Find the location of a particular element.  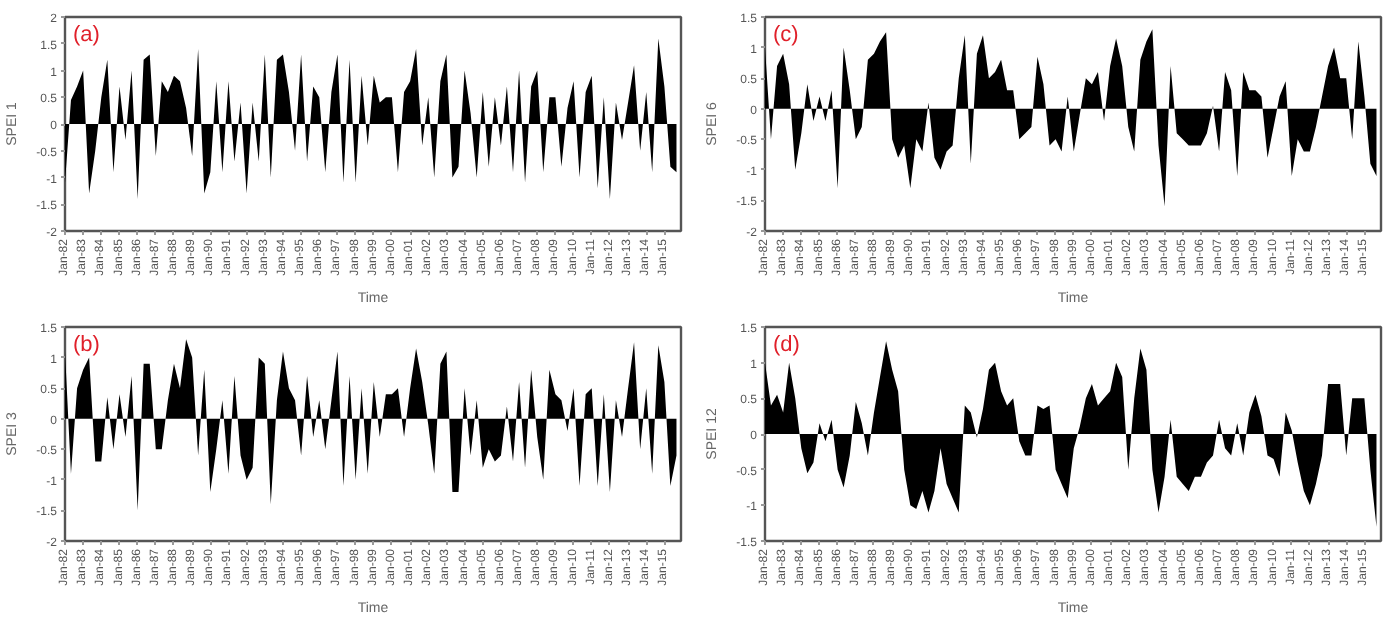

annotation: (a) is located at coordinates (86, 35).